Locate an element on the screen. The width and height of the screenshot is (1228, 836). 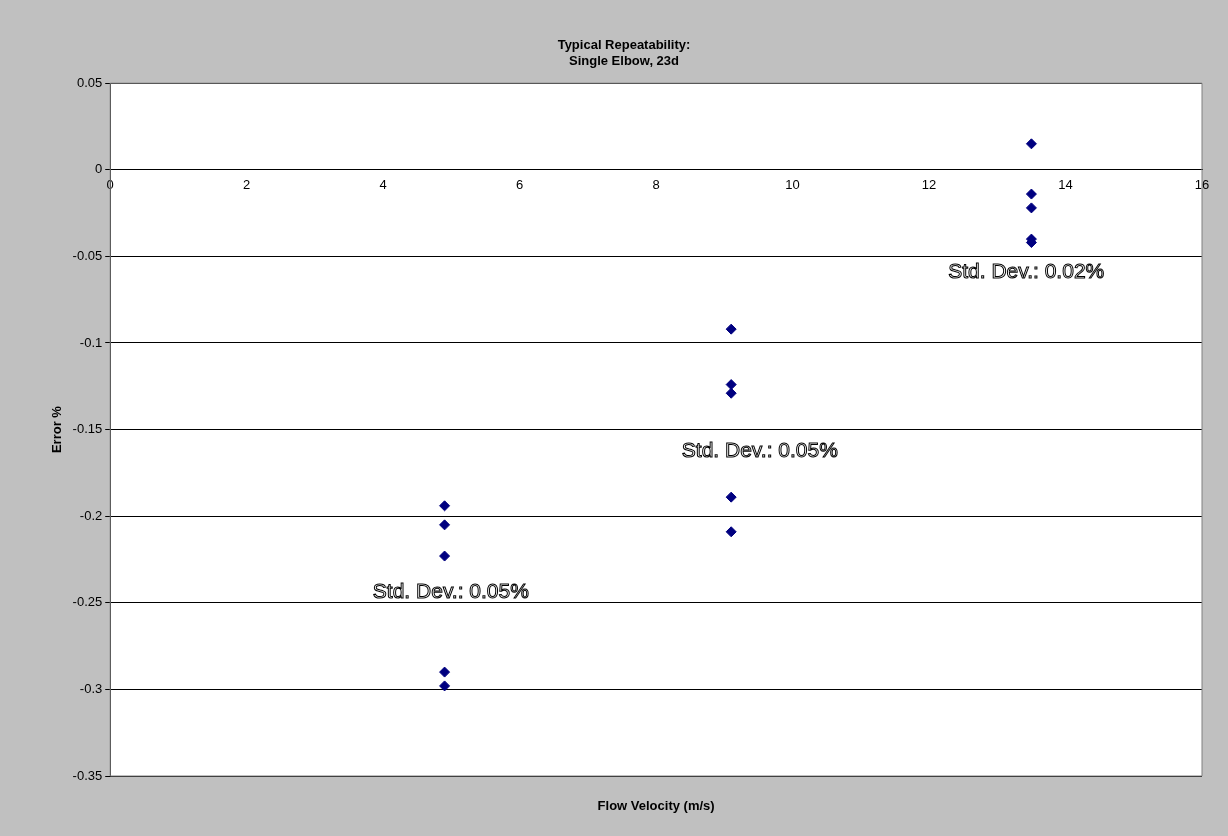
y-axis-title: Error % is located at coordinates (57, 429).